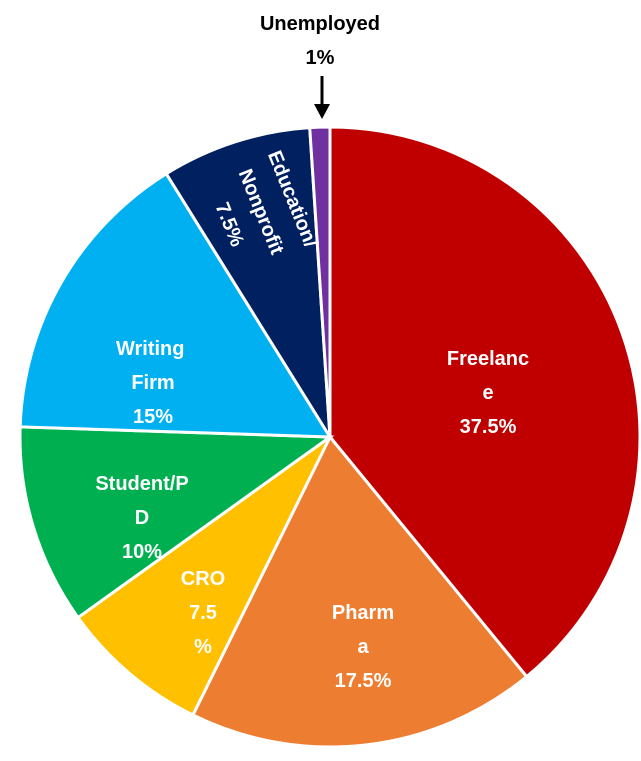 The width and height of the screenshot is (641, 761). Describe the element at coordinates (488, 376) in the screenshot. I see `category-label: Freelanc e` at that location.